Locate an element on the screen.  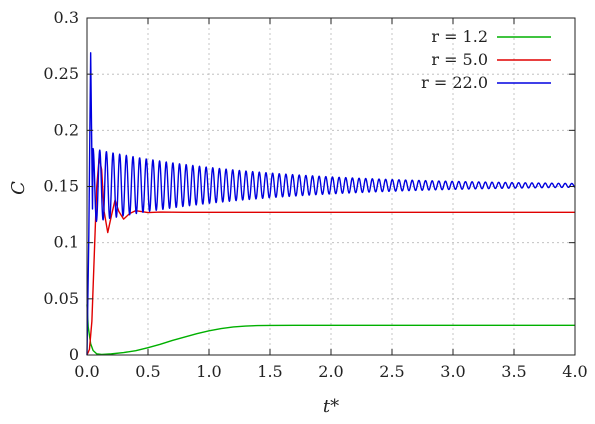
x-tick-label: 2.0 is located at coordinates (330, 371).